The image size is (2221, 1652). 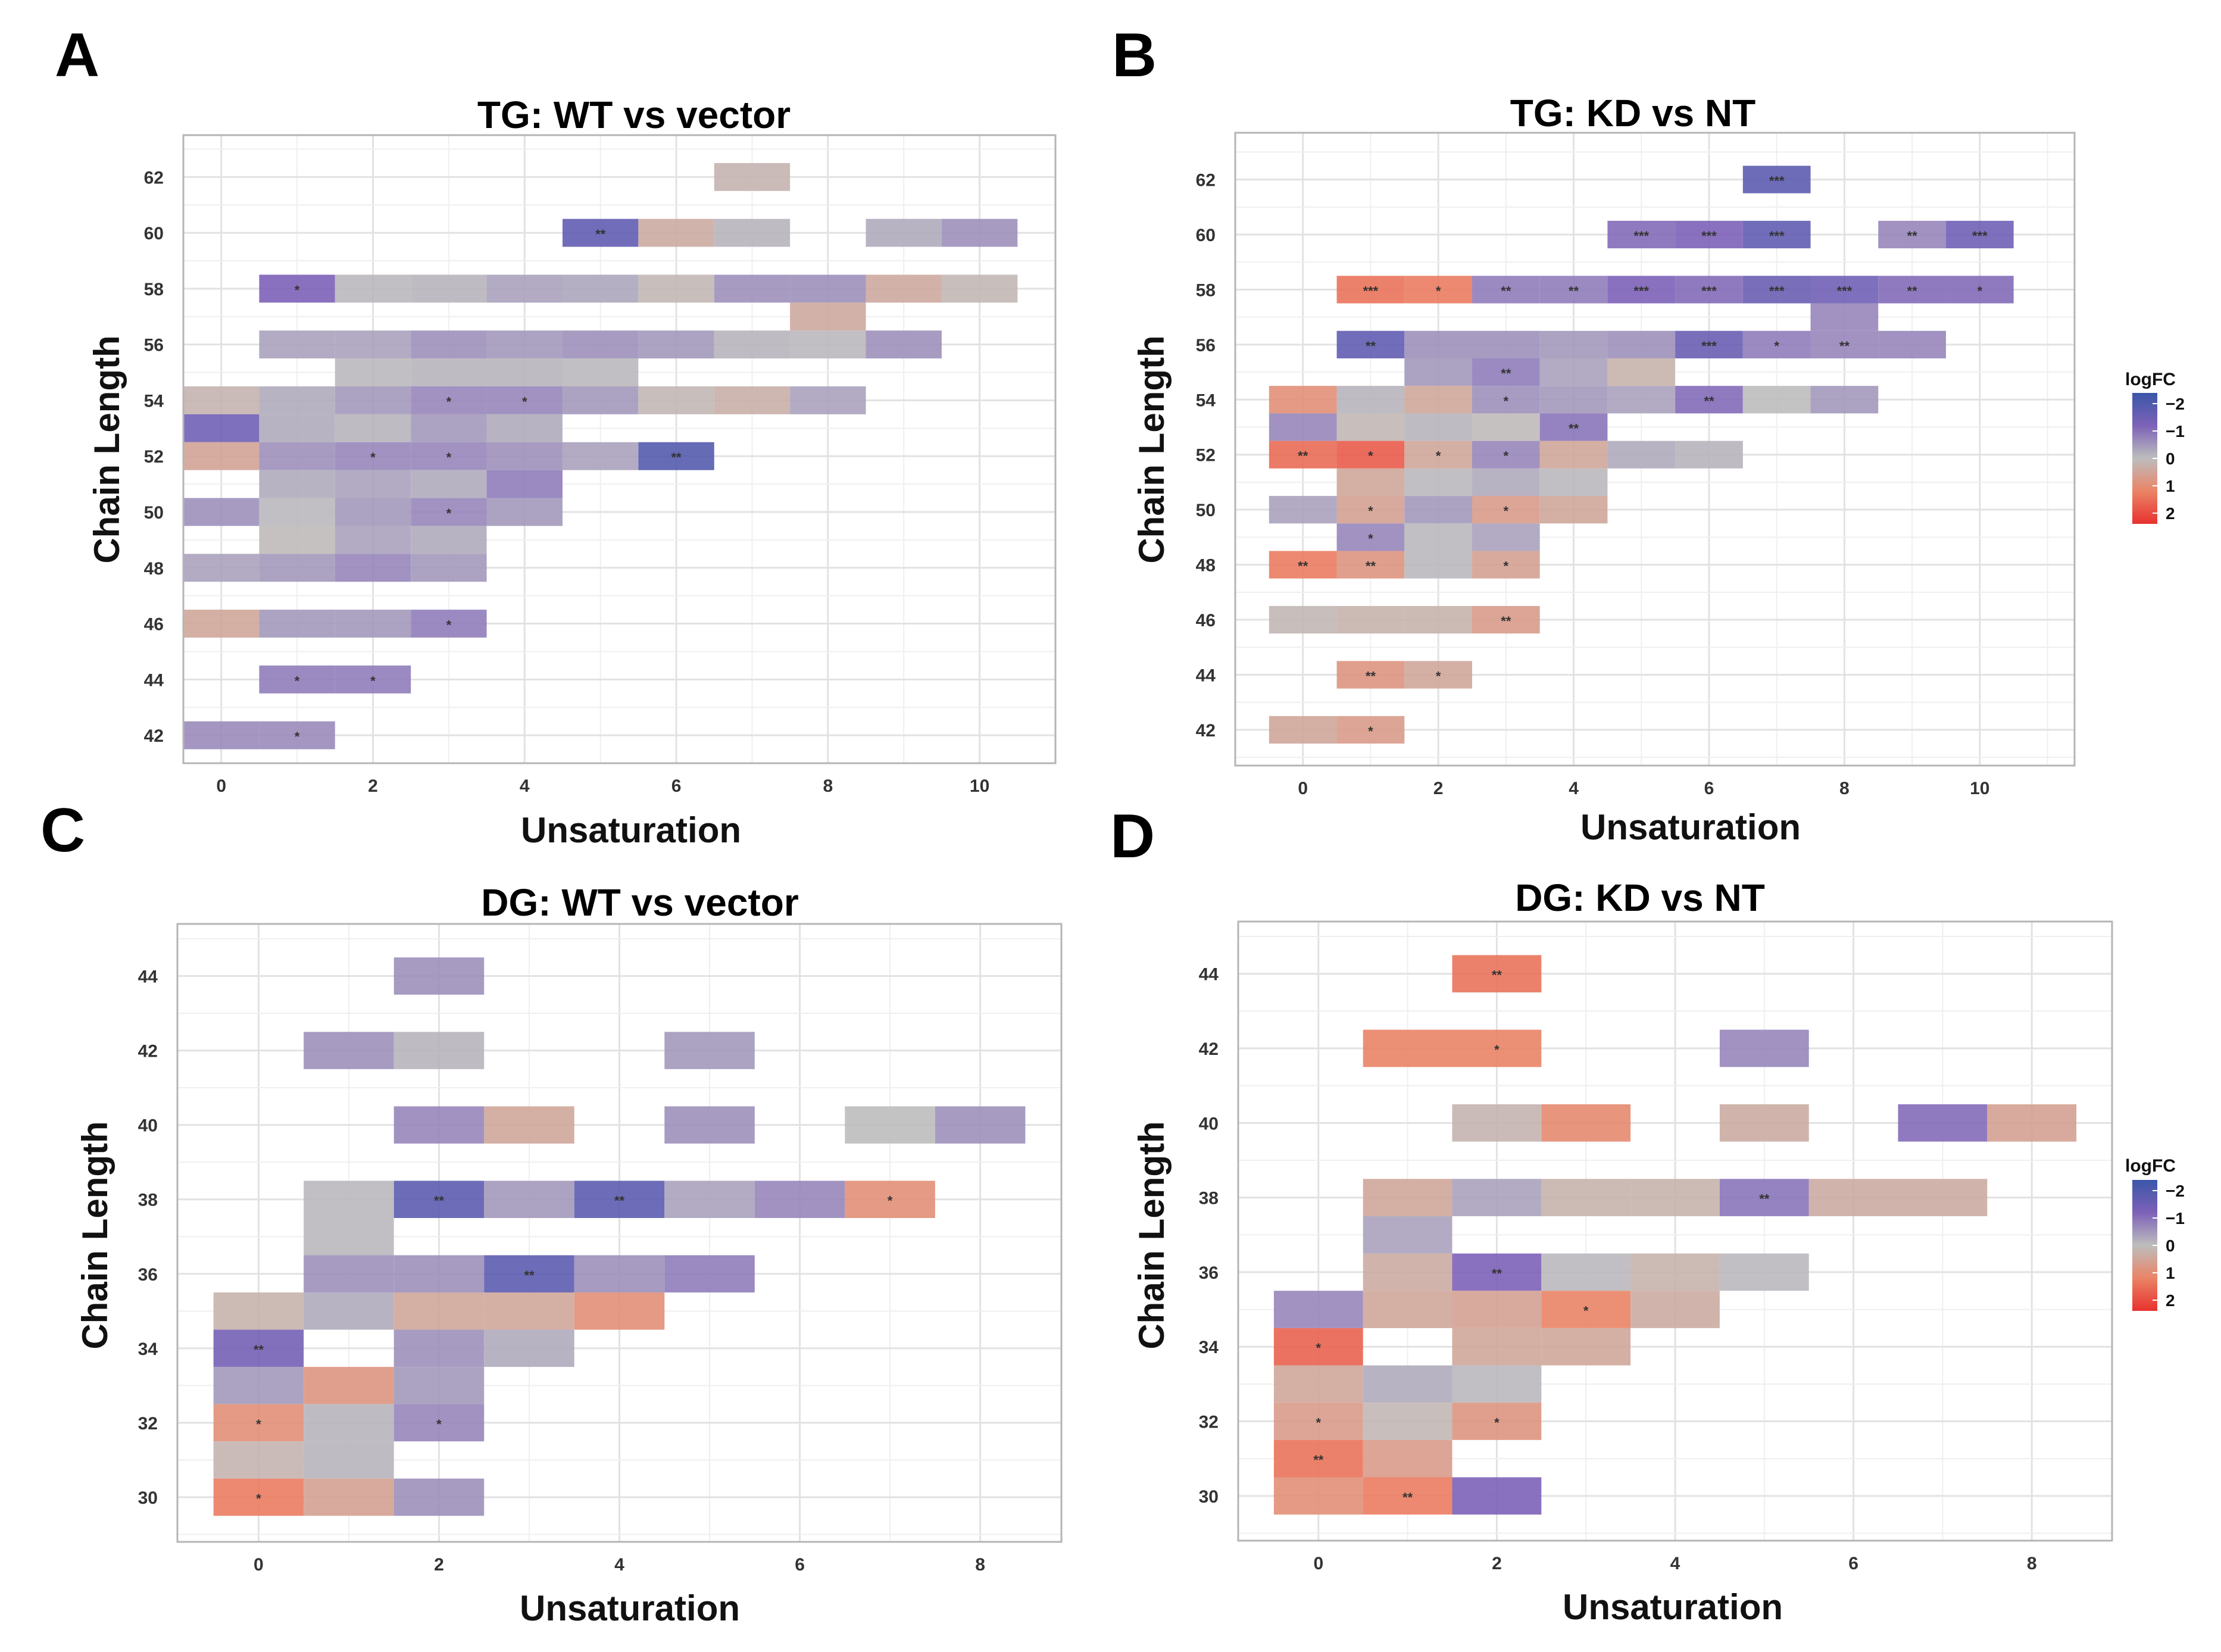 I want to click on y-tick-label: 34, so click(x=148, y=1349).